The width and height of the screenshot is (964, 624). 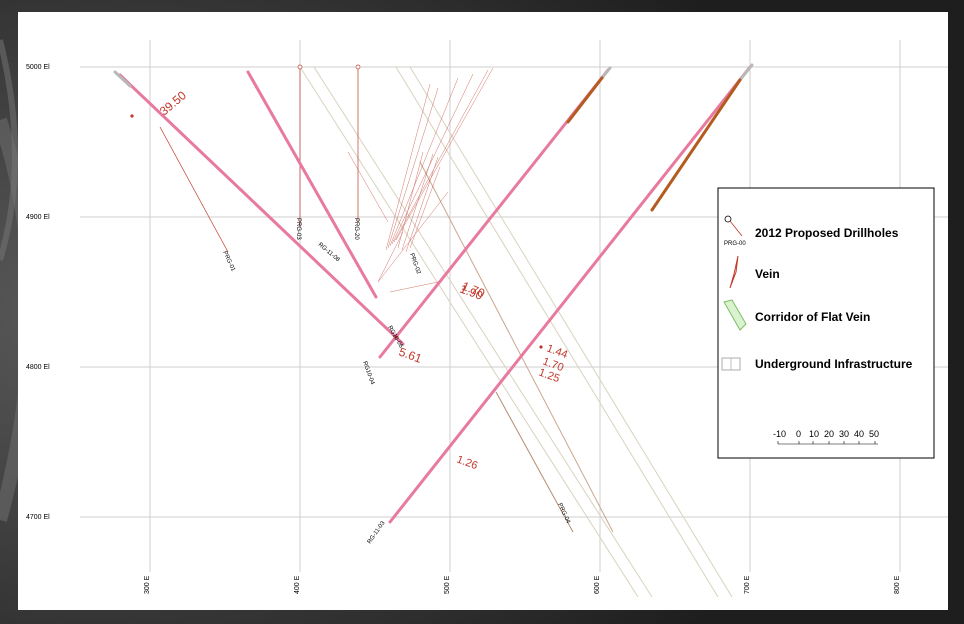 I want to click on hole-label-prg-01: PRG-01, so click(x=228, y=261).